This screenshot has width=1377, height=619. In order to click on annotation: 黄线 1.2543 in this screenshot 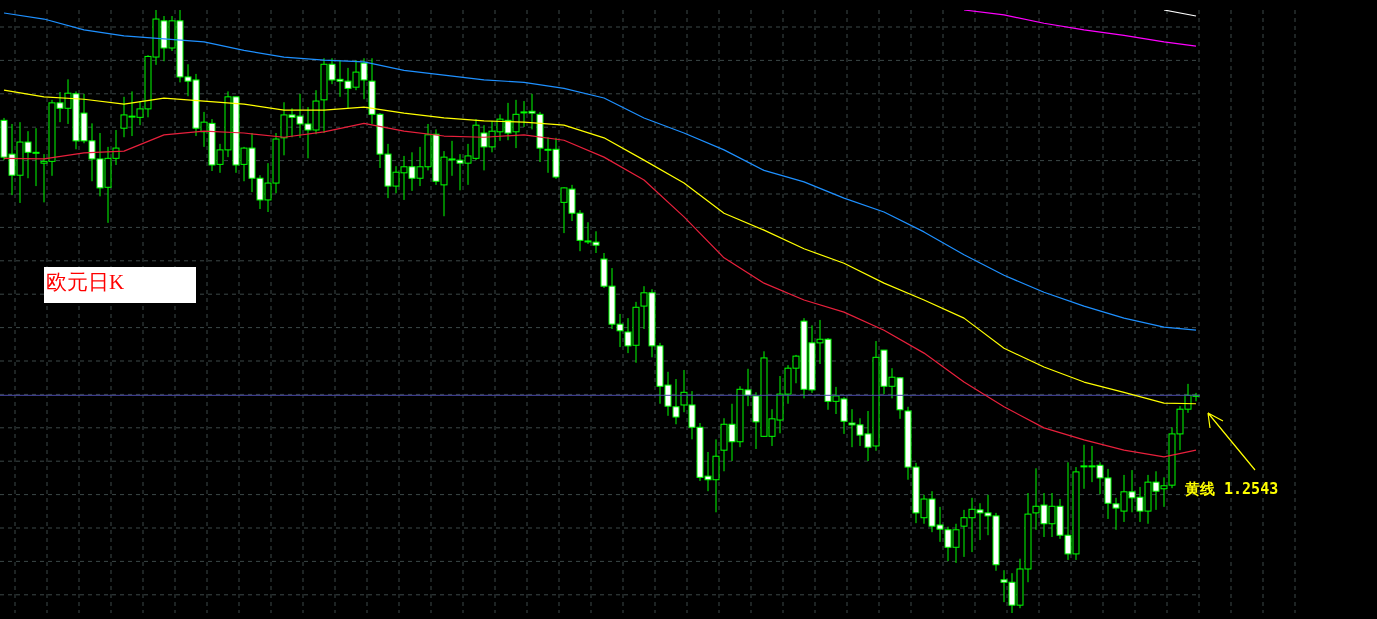, I will do `click(1232, 489)`.